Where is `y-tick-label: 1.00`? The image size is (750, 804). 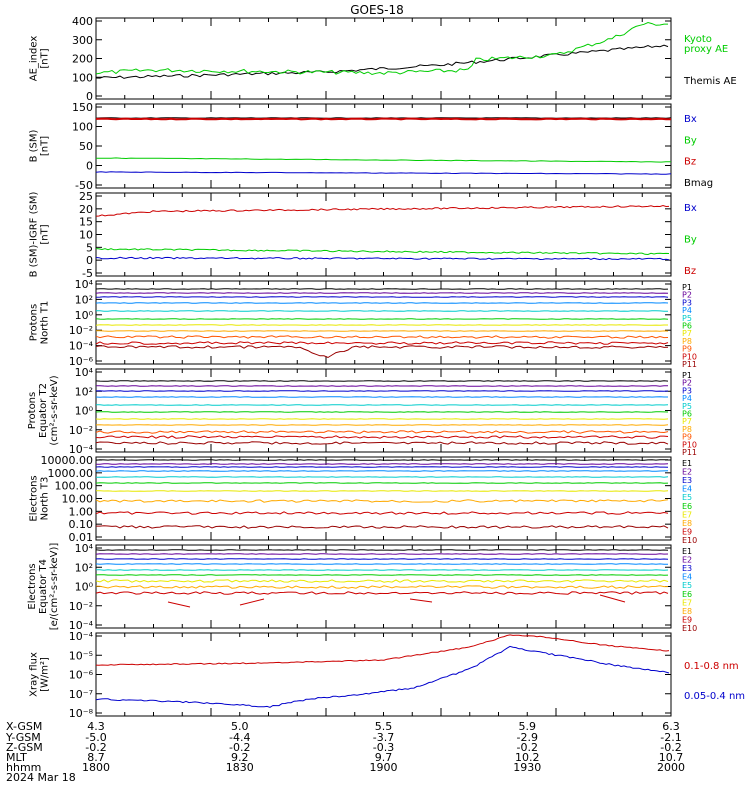
y-tick-label: 1.00 is located at coordinates (81, 511).